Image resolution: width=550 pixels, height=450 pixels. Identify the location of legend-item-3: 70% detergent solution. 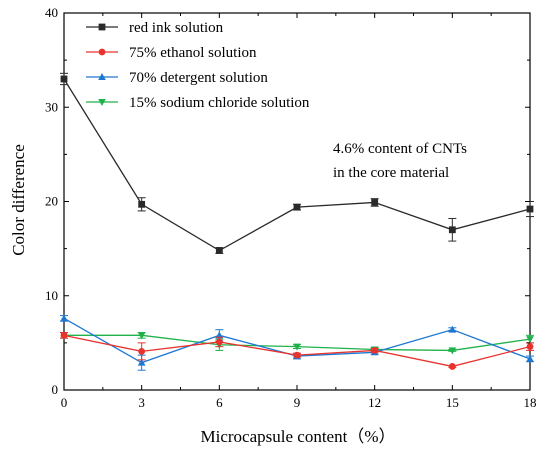
(177, 78).